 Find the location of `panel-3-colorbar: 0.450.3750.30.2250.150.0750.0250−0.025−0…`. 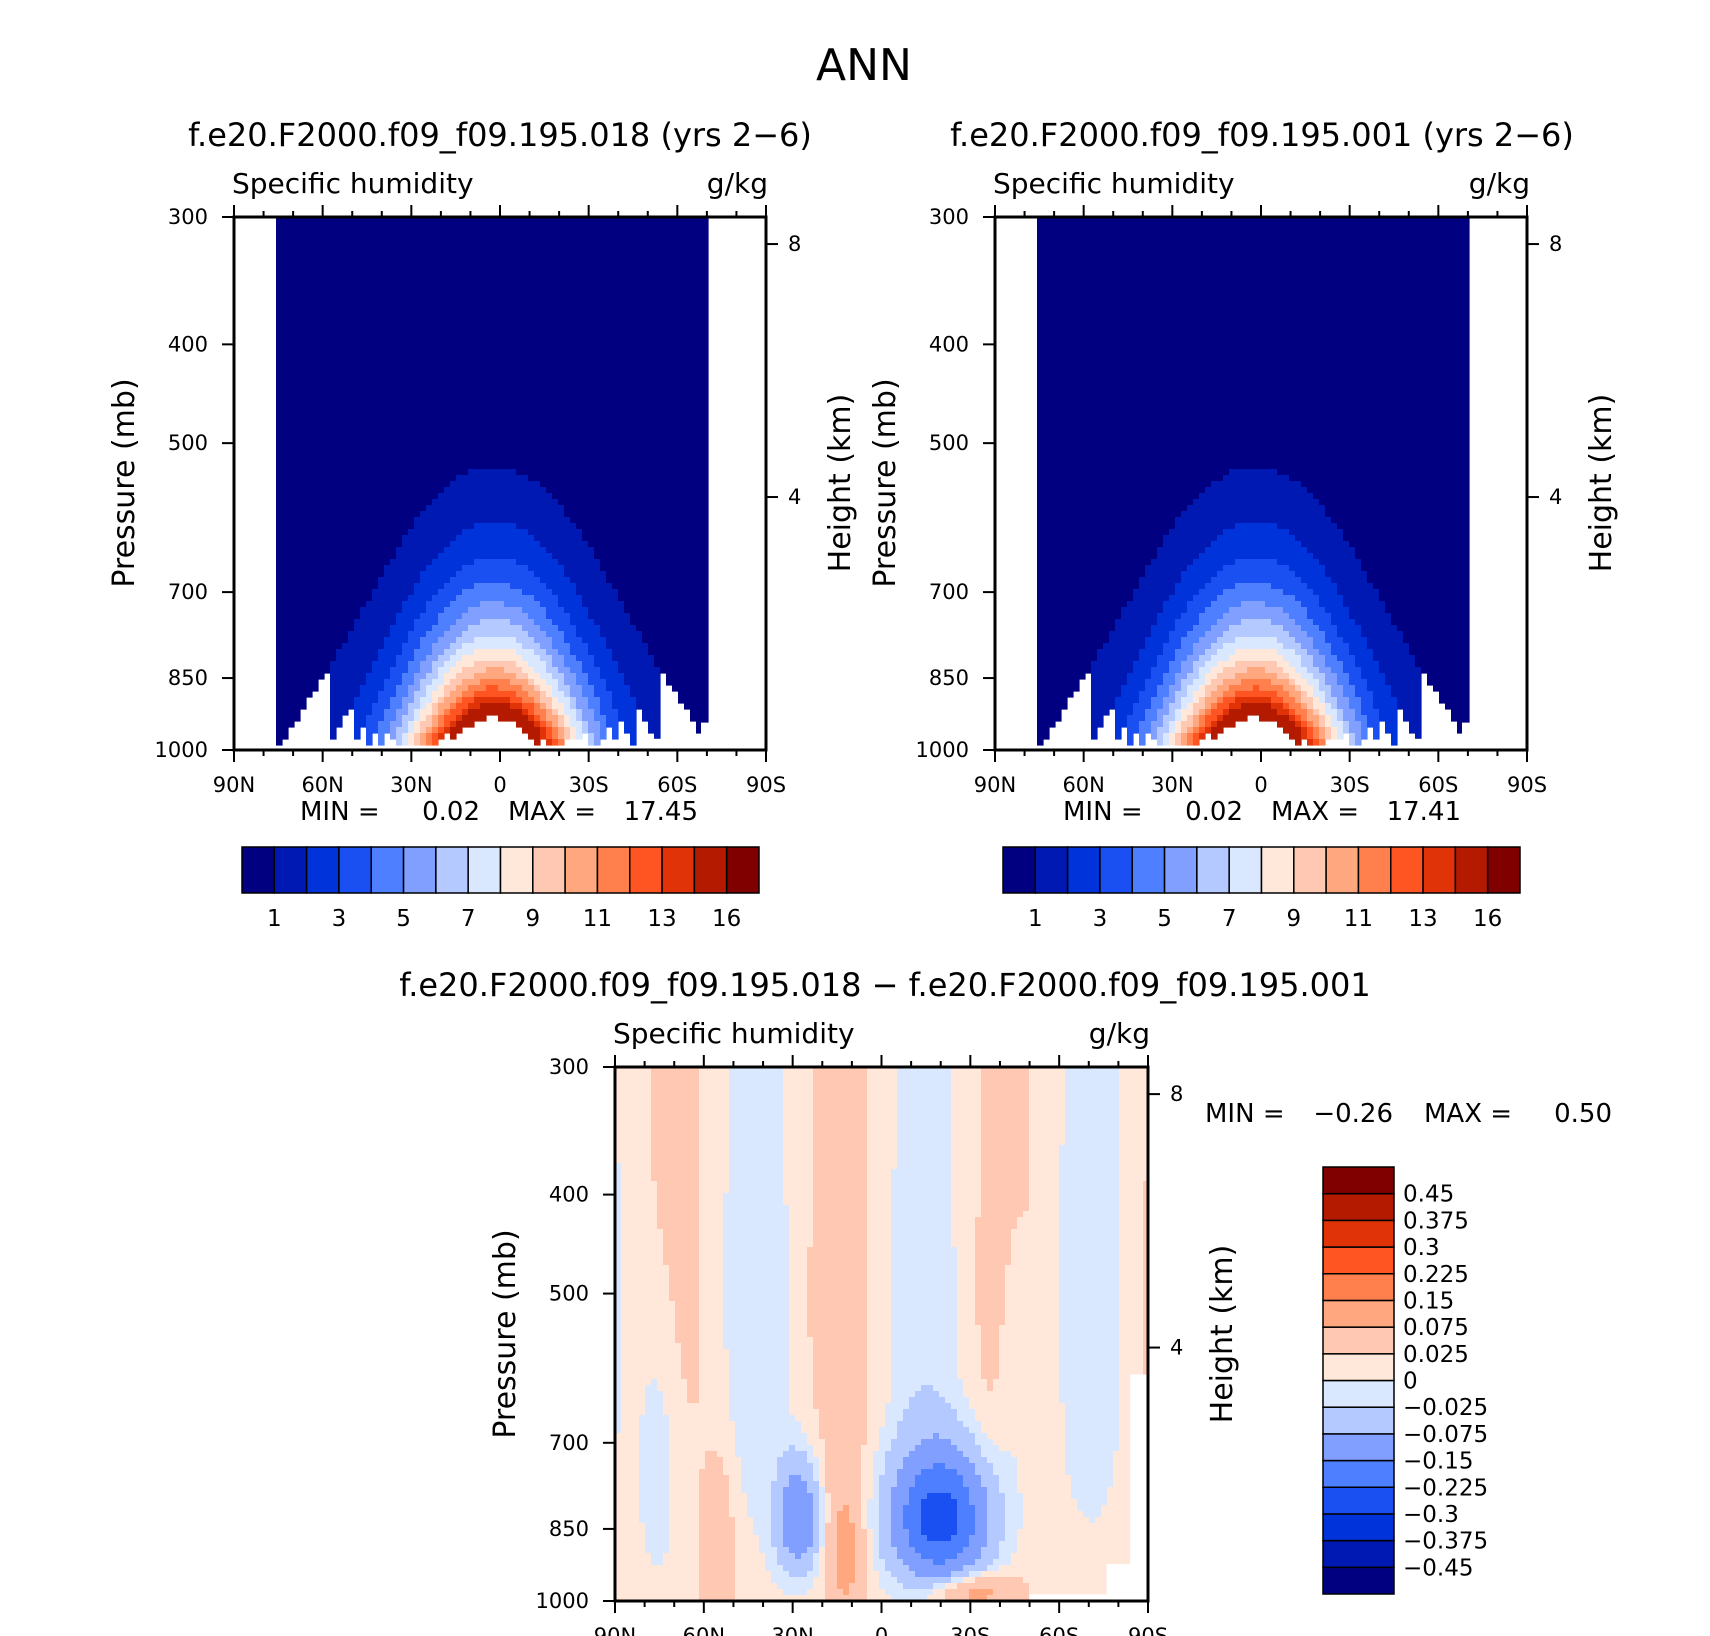

panel-3-colorbar: 0.450.3750.30.2250.150.0750.0250−0.025−0… is located at coordinates (1405, 1380).